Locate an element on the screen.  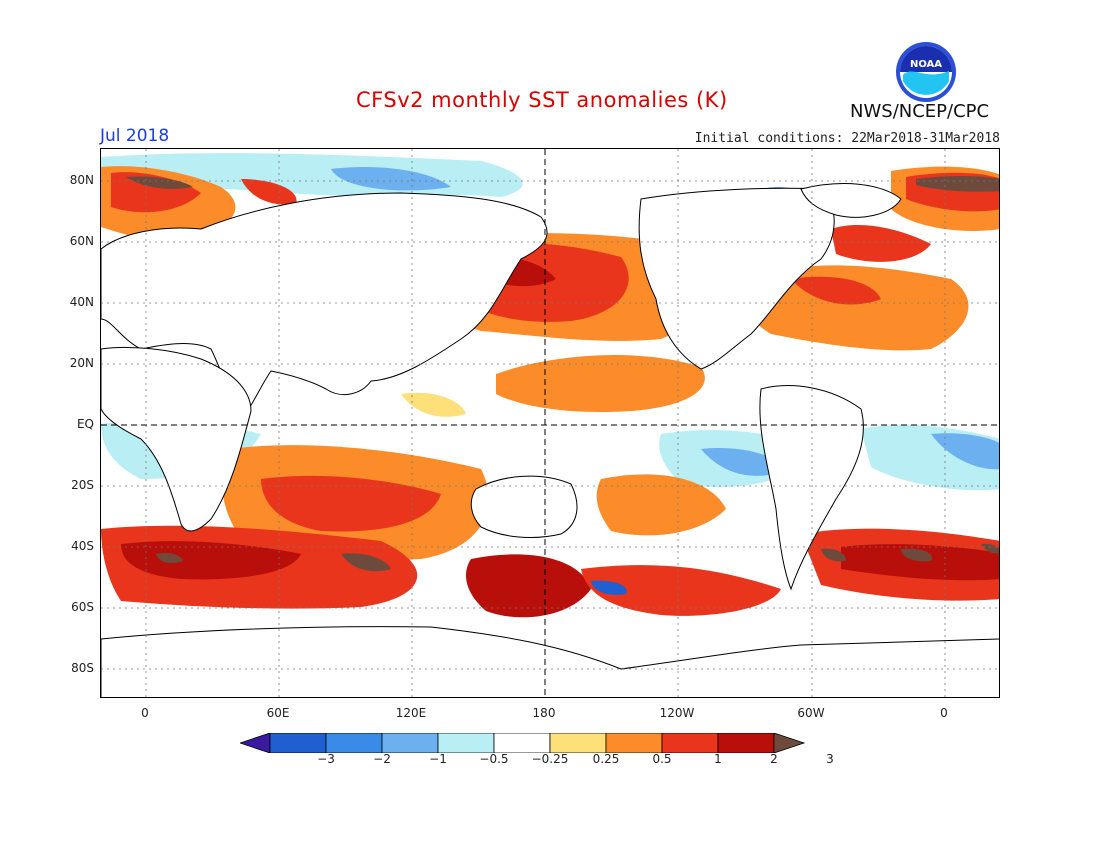
lat-label: 80S is located at coordinates (82, 668).